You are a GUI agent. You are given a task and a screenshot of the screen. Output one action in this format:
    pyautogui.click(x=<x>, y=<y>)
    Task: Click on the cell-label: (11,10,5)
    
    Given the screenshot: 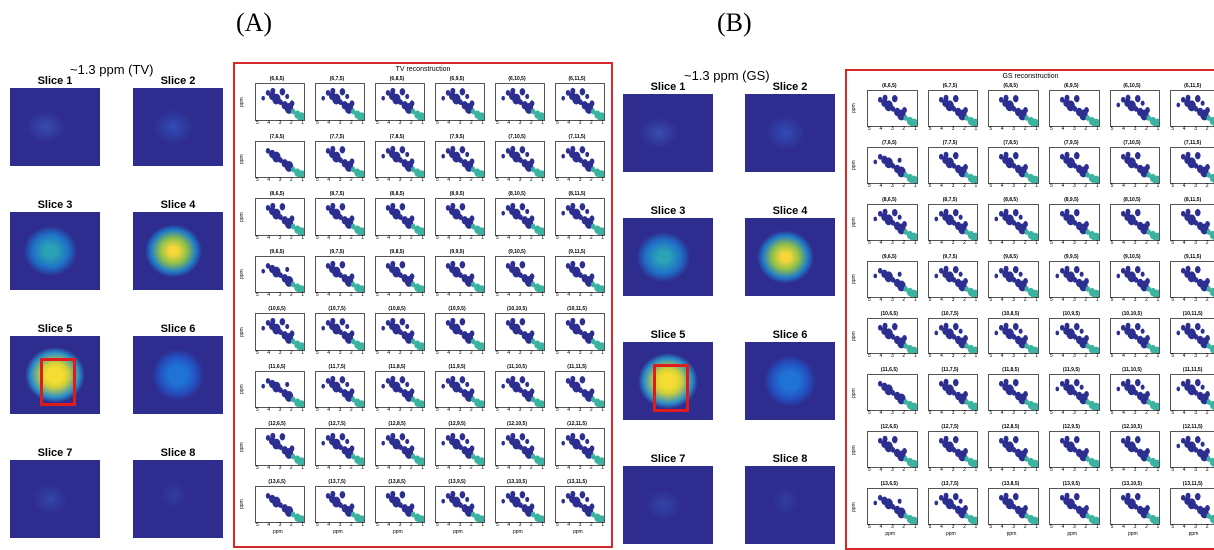 What is the action you would take?
    pyautogui.click(x=517, y=366)
    